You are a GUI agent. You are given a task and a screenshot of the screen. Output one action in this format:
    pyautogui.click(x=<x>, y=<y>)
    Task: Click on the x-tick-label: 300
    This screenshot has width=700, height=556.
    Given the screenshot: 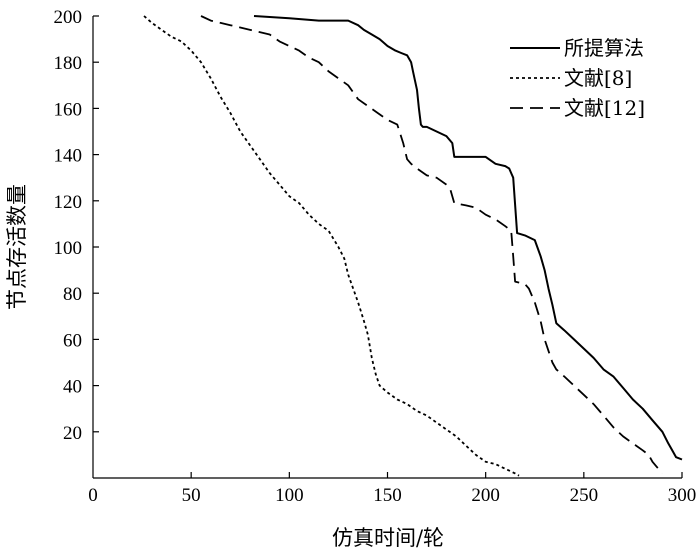 What is the action you would take?
    pyautogui.click(x=682, y=495)
    